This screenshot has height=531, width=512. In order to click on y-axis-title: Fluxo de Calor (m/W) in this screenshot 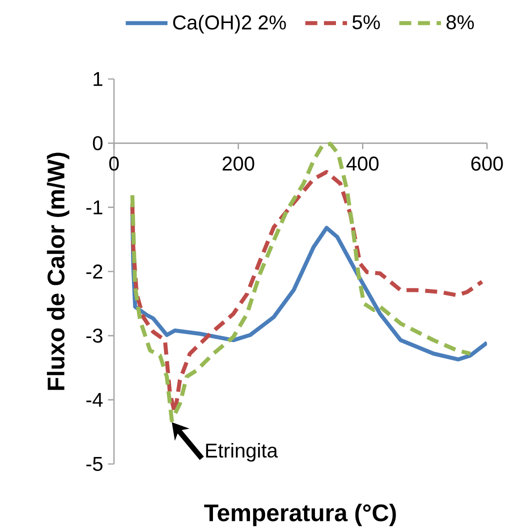, I will do `click(58, 271)`.